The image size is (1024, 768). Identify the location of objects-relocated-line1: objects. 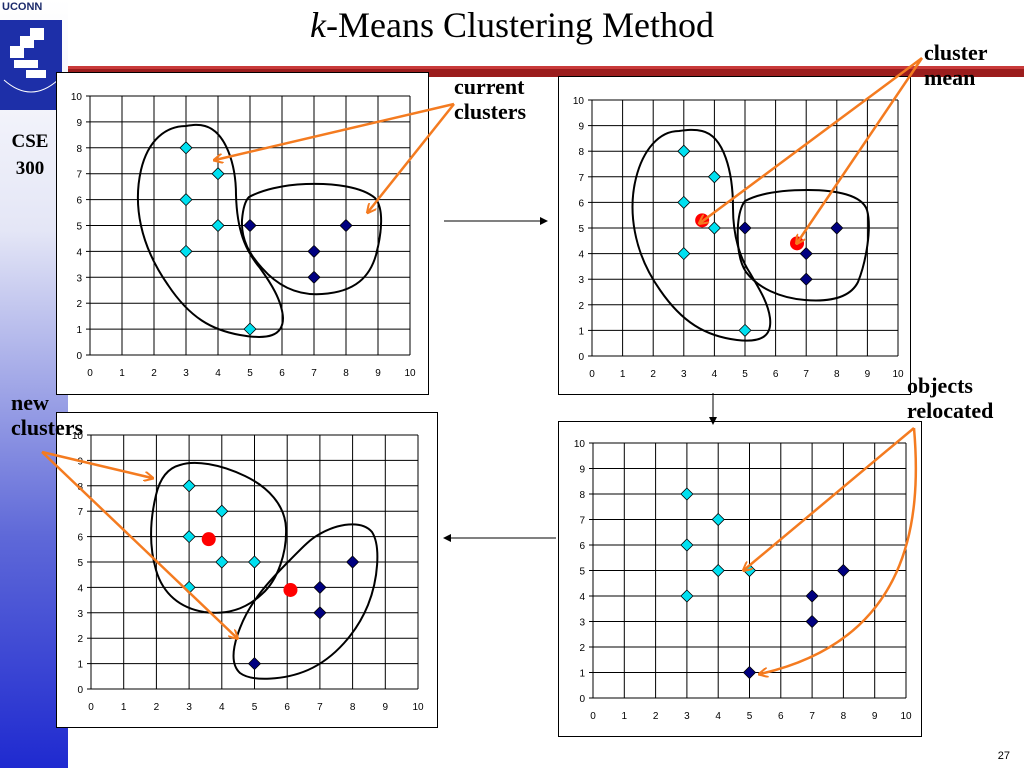
(940, 385).